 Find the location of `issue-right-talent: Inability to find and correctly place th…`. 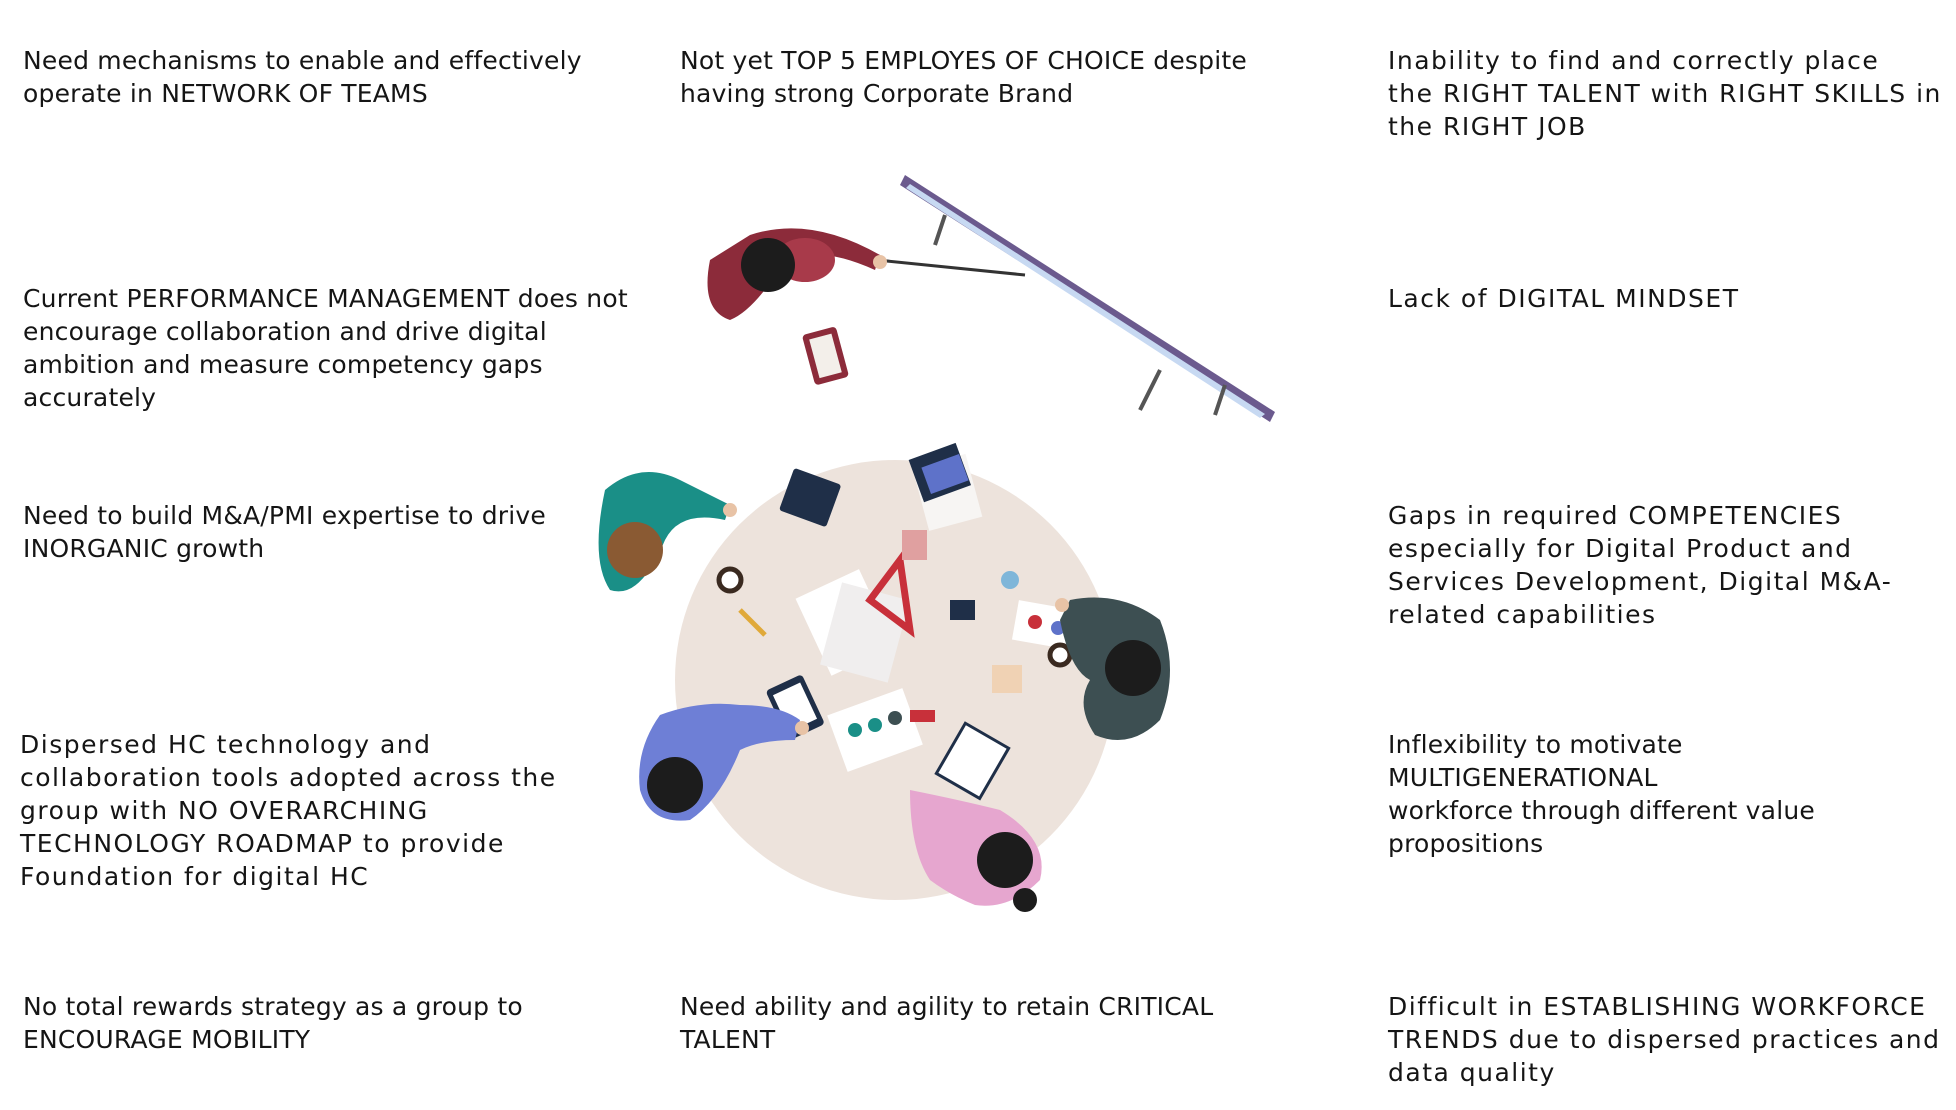

issue-right-talent: Inability to find and correctly place th… is located at coordinates (1665, 93).